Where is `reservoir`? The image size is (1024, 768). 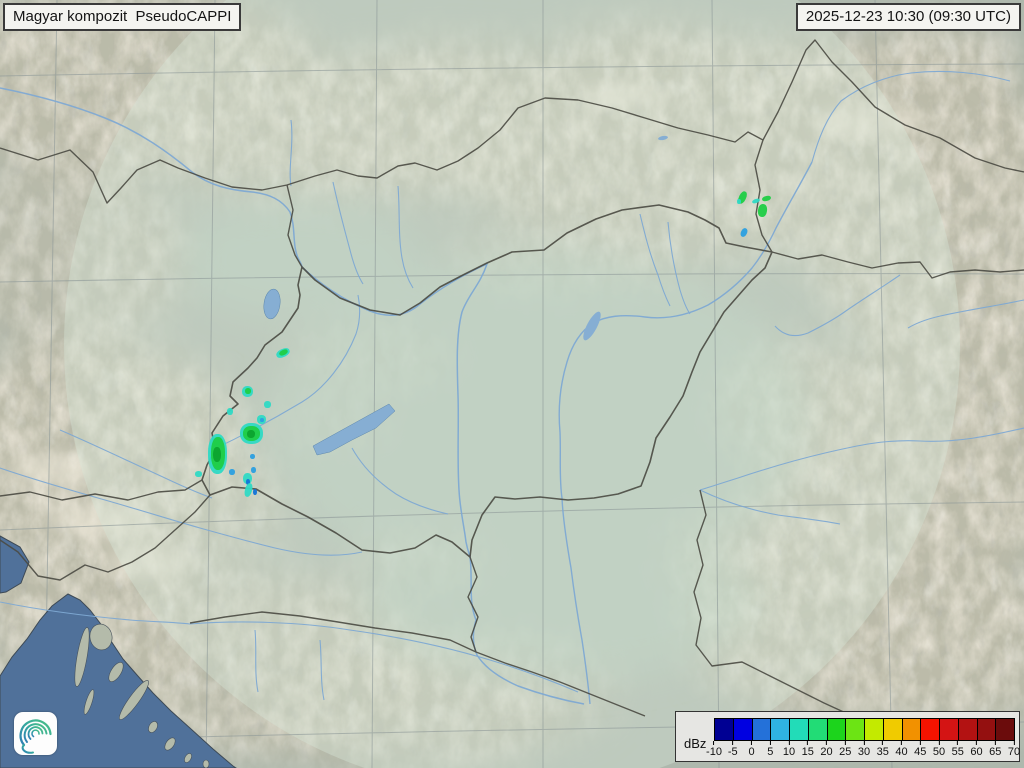
reservoir is located at coordinates (663, 138).